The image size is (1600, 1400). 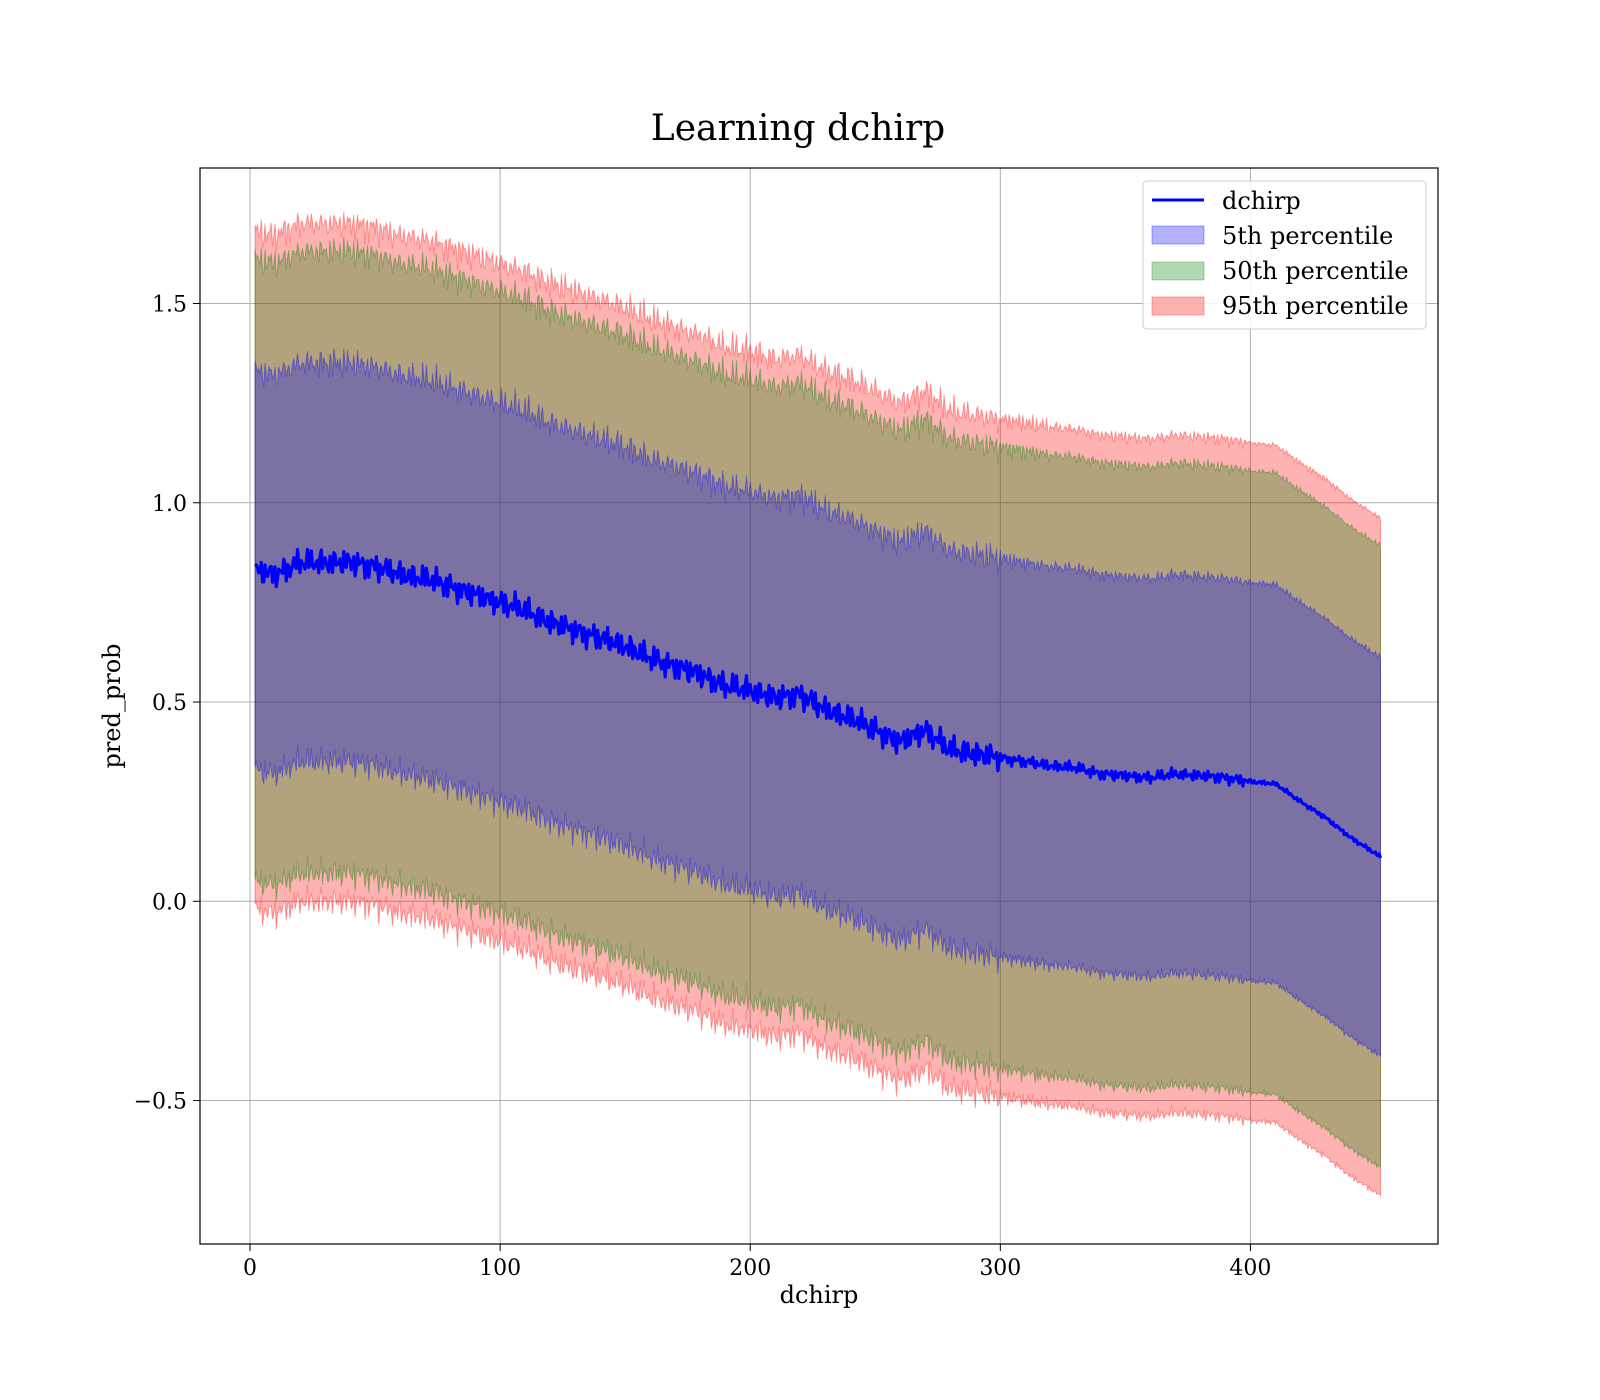 I want to click on x-axis-label: dchirp, so click(x=819, y=1295).